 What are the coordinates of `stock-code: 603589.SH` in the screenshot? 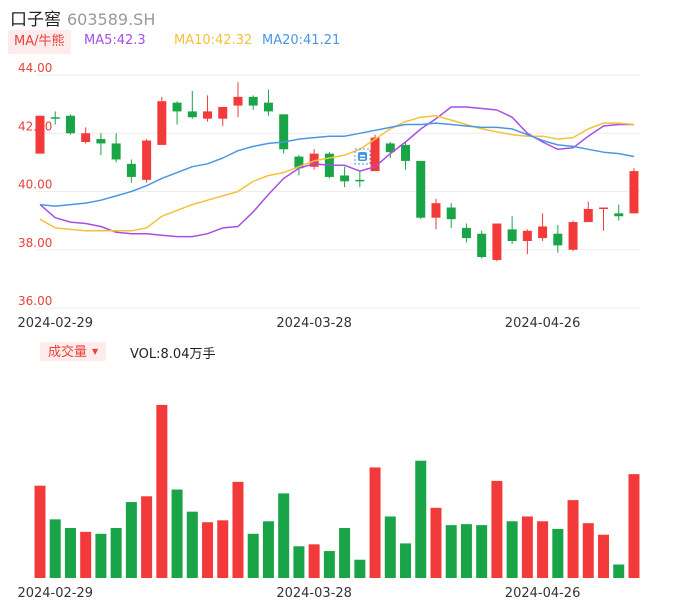 It's located at (111, 19).